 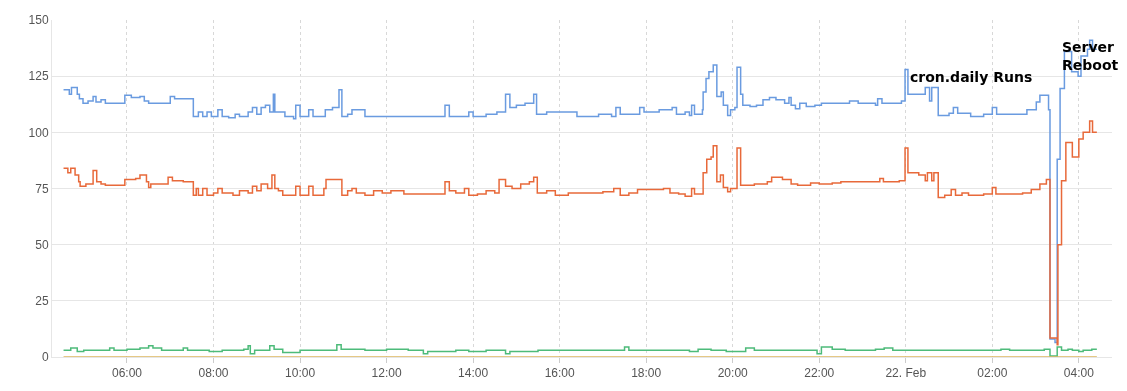 What do you see at coordinates (42, 244) in the screenshot?
I see `y-tick-label: 50` at bounding box center [42, 244].